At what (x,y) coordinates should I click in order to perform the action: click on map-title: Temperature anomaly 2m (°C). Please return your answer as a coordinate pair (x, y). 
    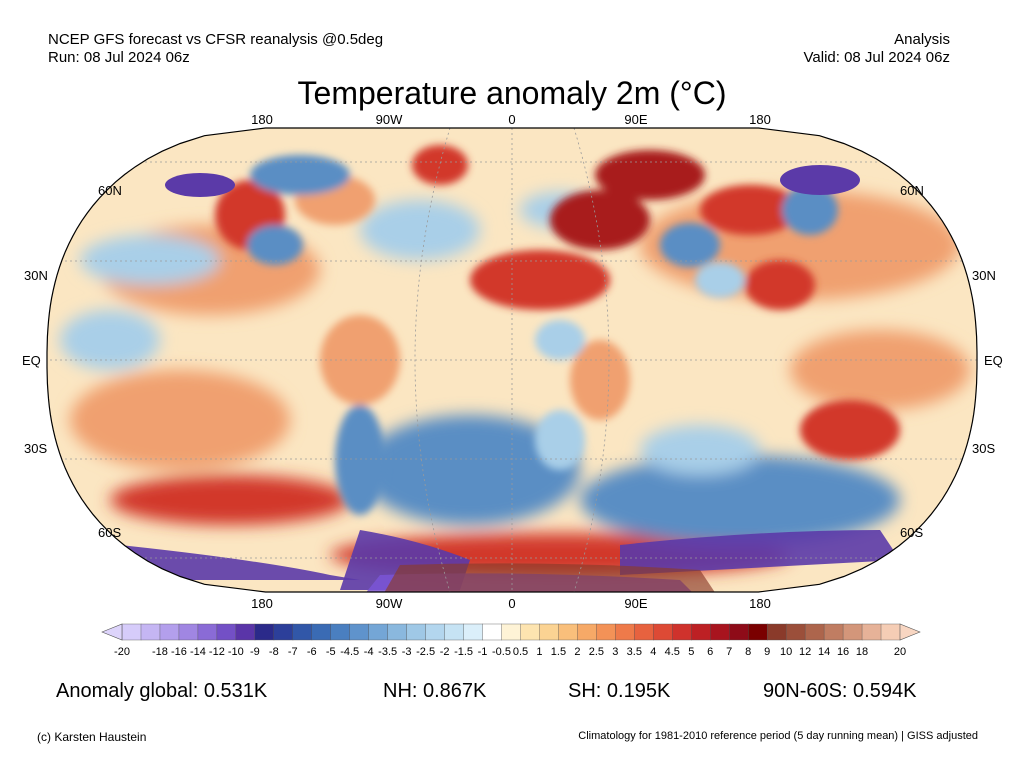
    Looking at the image, I should click on (512, 93).